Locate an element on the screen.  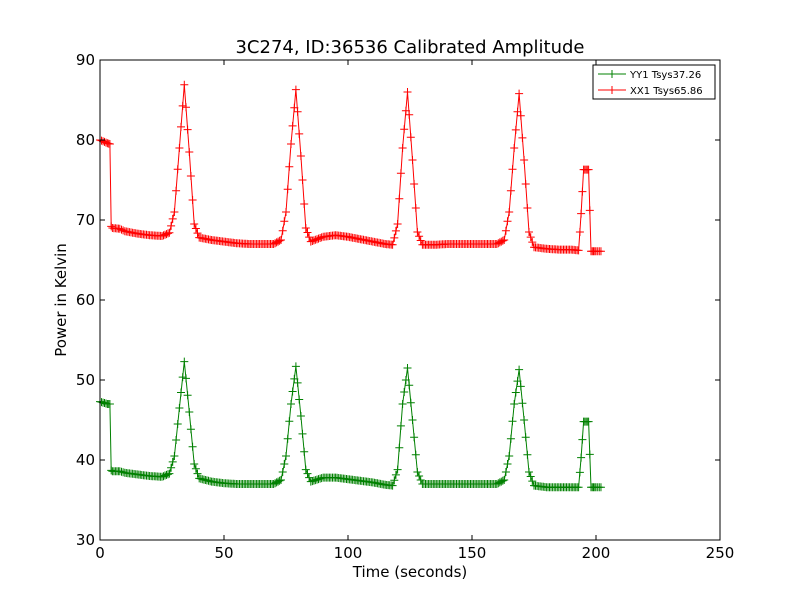
legend-marker is located at coordinates (612, 74).